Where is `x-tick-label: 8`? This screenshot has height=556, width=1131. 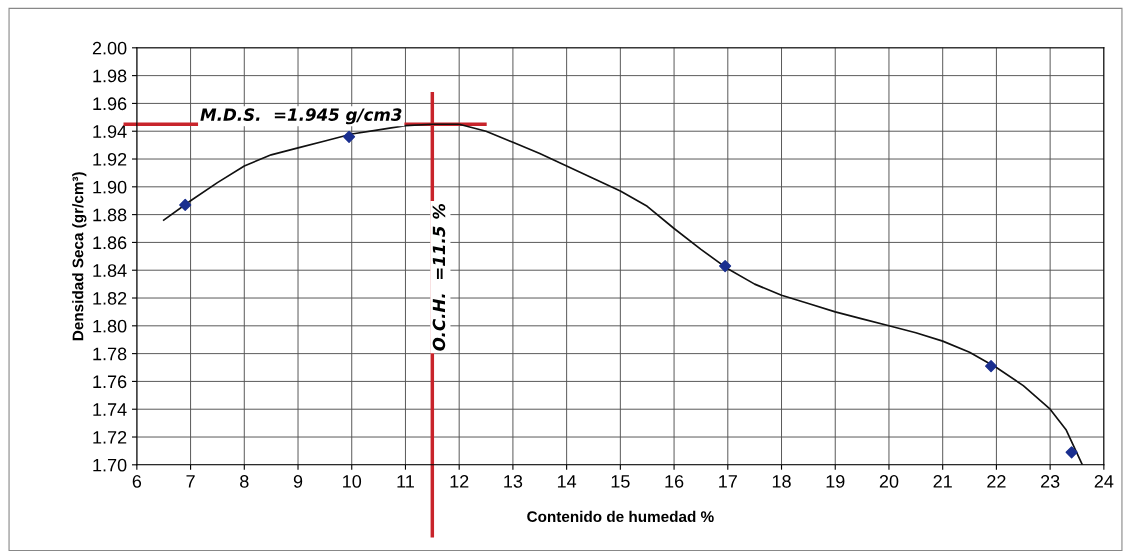 x-tick-label: 8 is located at coordinates (244, 481).